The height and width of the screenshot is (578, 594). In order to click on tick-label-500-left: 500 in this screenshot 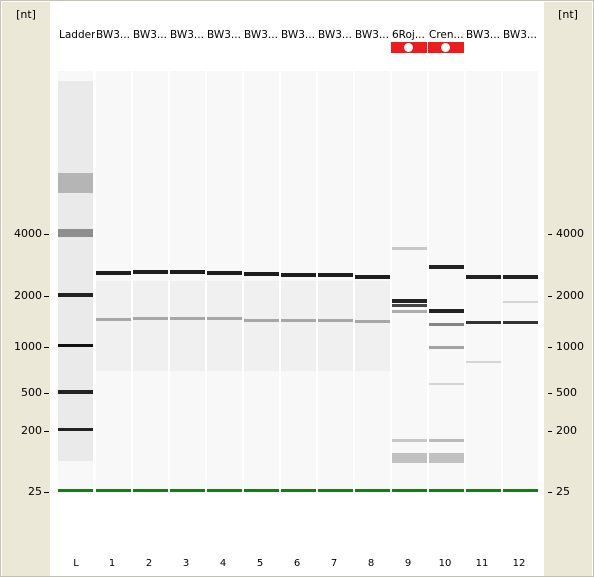, I will do `click(28, 393)`.